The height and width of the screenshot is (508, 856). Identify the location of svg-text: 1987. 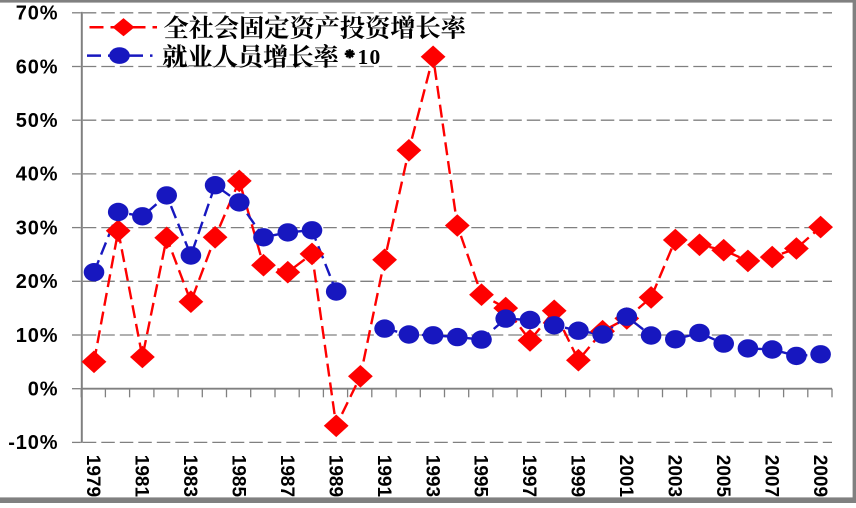
(286, 476).